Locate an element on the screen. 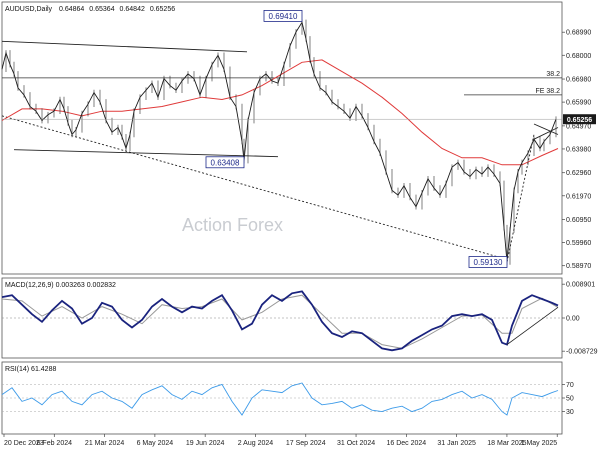 The height and width of the screenshot is (450, 600). price-y-tick-label: 0.60950 is located at coordinates (578, 220).